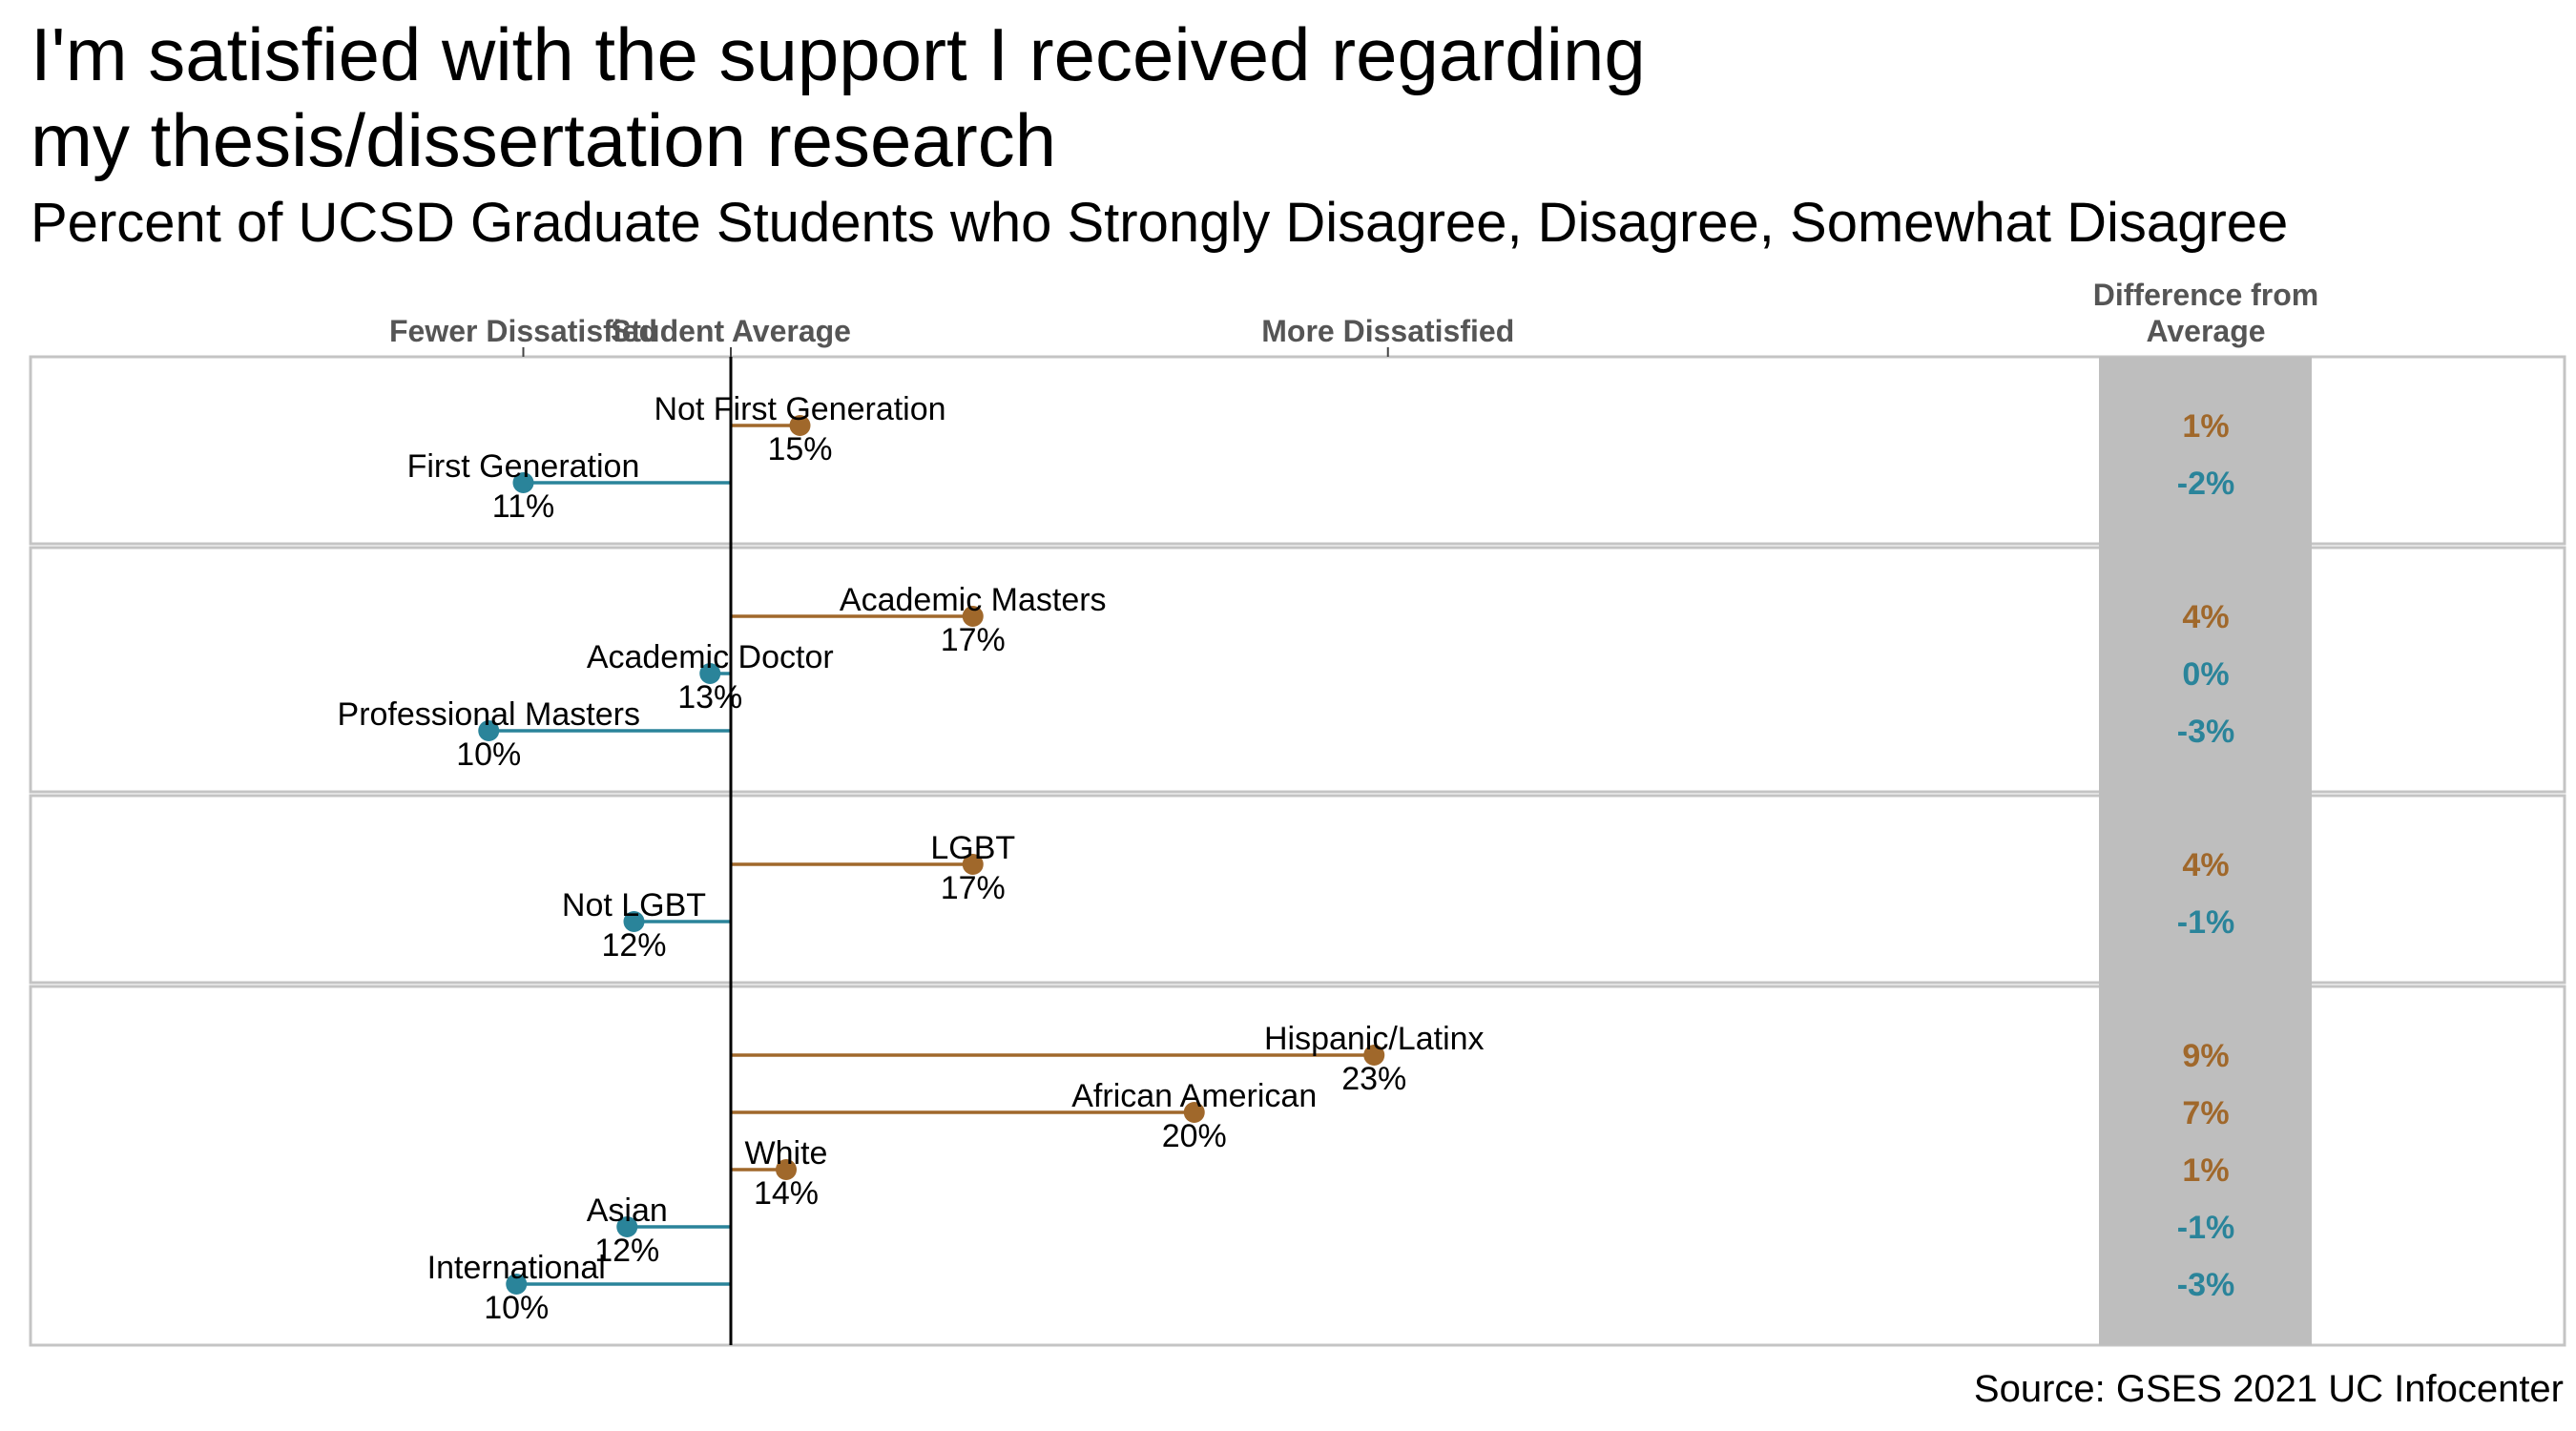 This screenshot has width=2576, height=1431. What do you see at coordinates (634, 921) in the screenshot?
I see `point-not-lgbt` at bounding box center [634, 921].